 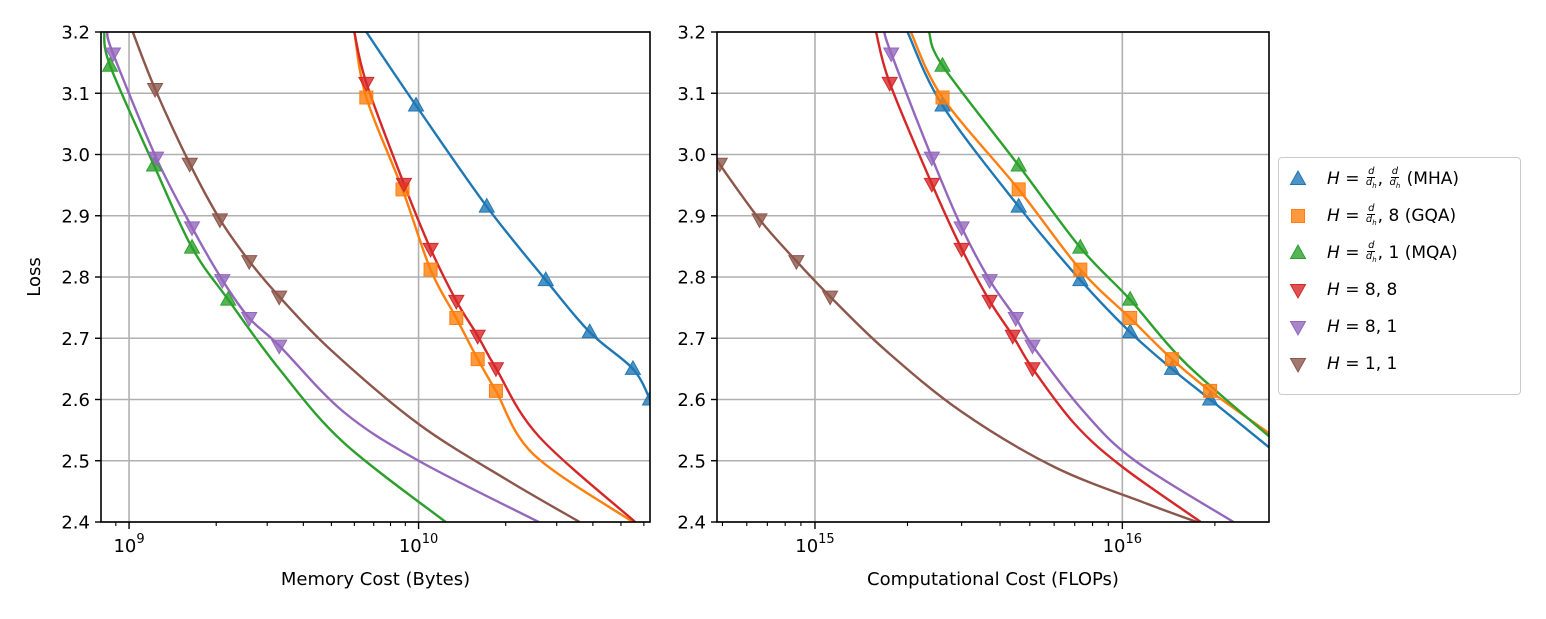 What do you see at coordinates (691, 216) in the screenshot?
I see `panel-2-ytick-label-2.9: 2.9` at bounding box center [691, 216].